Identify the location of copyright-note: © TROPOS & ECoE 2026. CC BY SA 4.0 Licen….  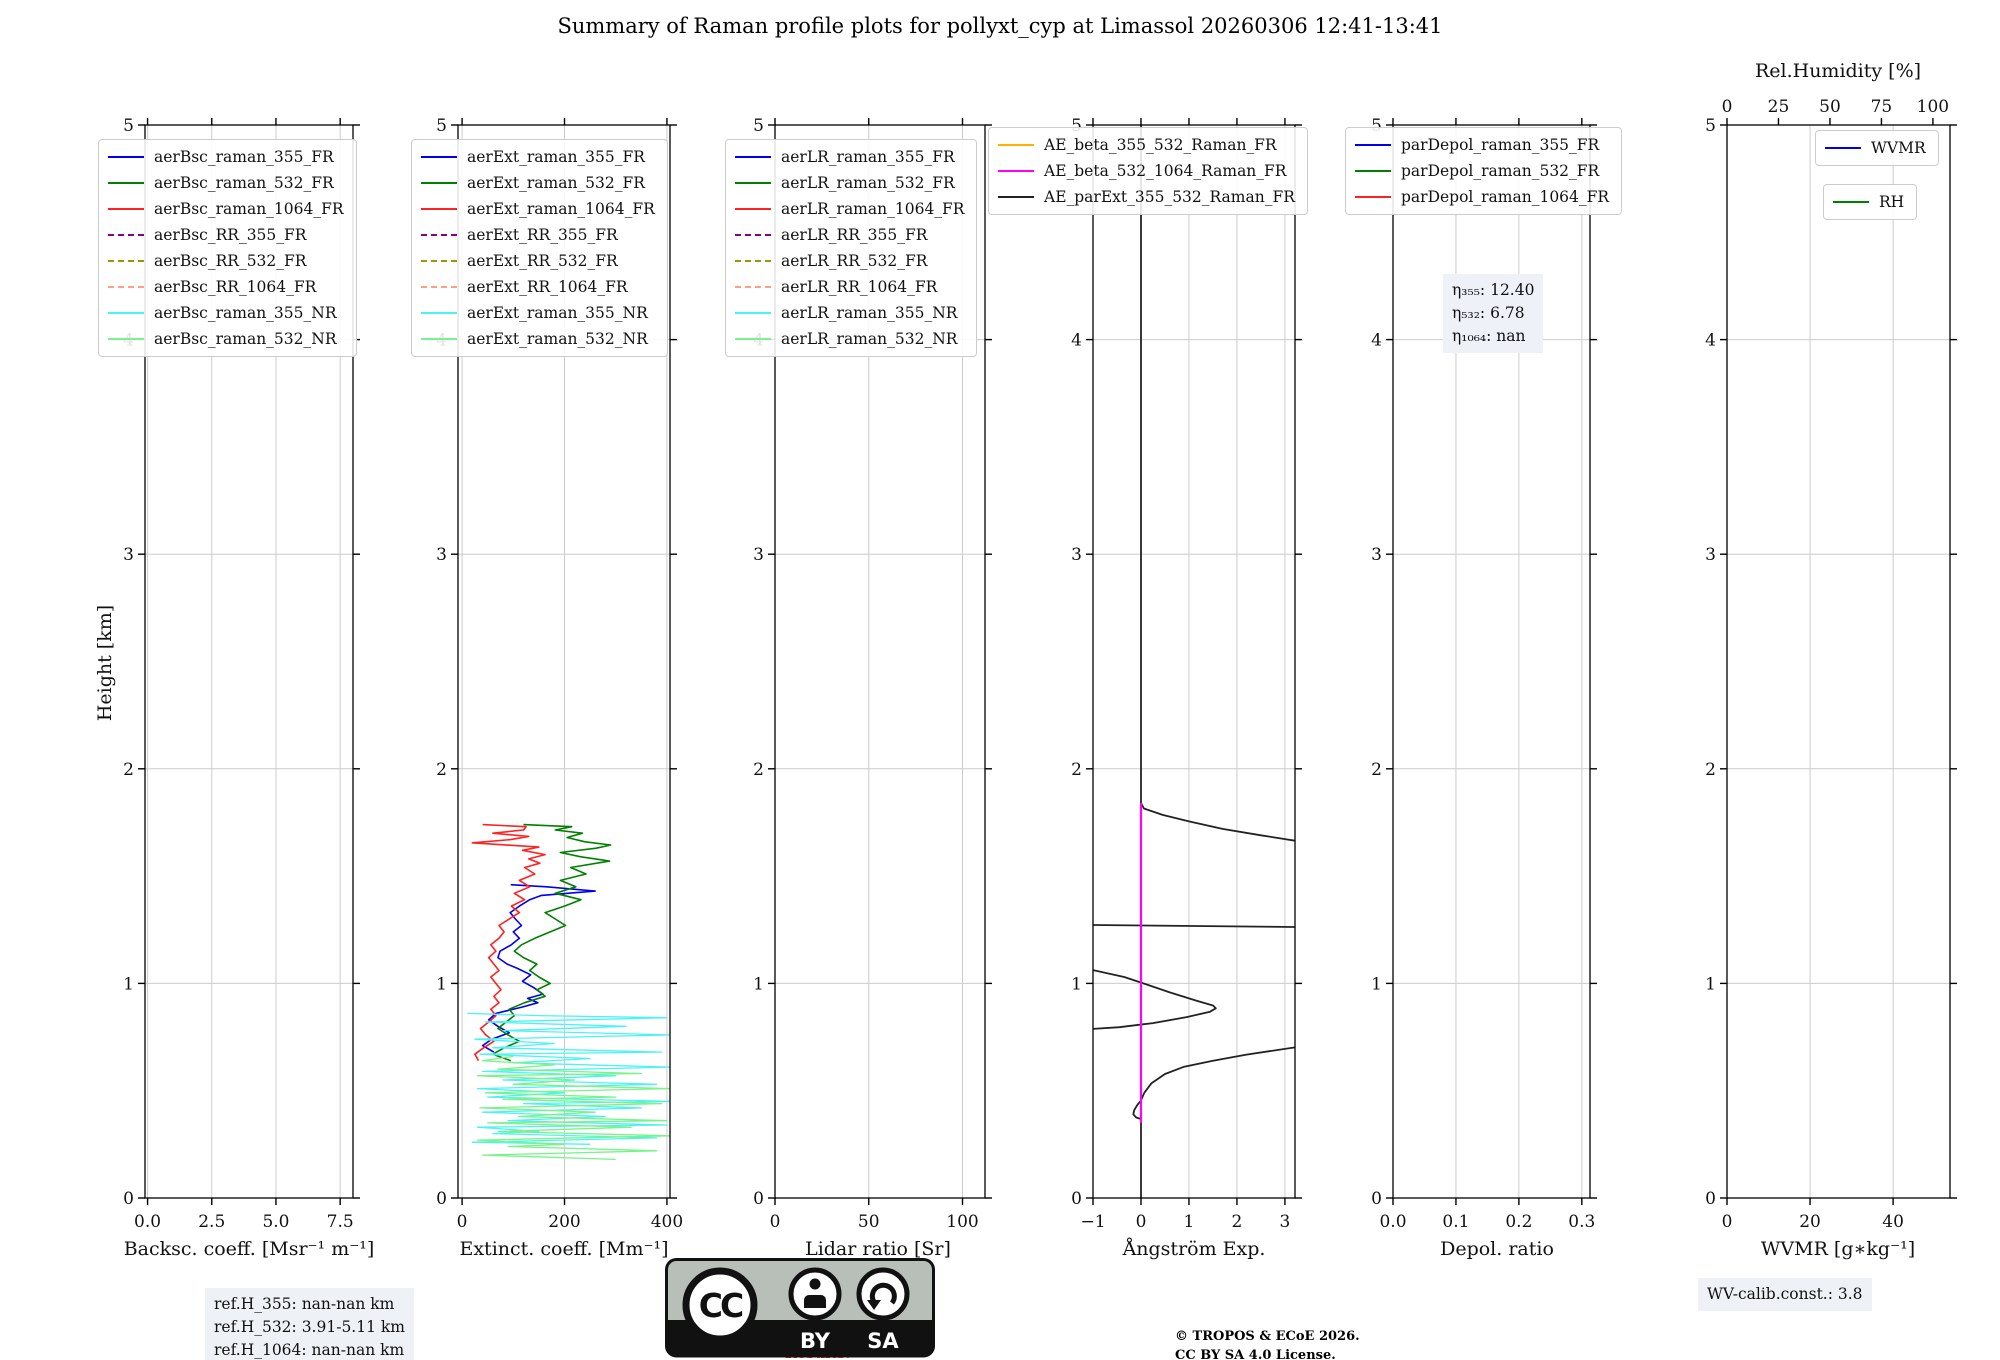
(1267, 1343).